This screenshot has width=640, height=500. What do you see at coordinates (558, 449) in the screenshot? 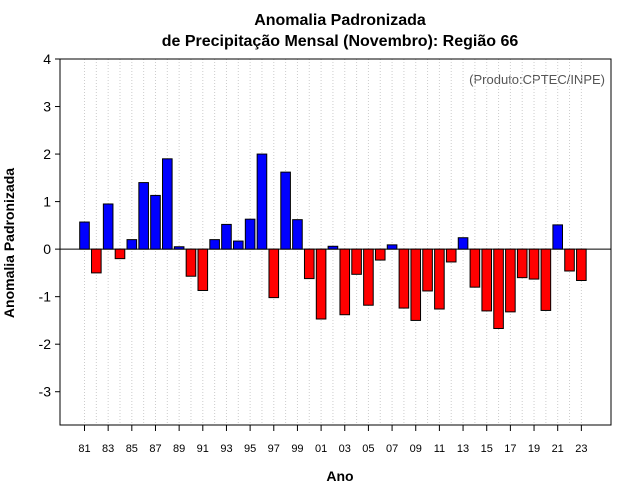
I see `x-tick-label: 21` at bounding box center [558, 449].